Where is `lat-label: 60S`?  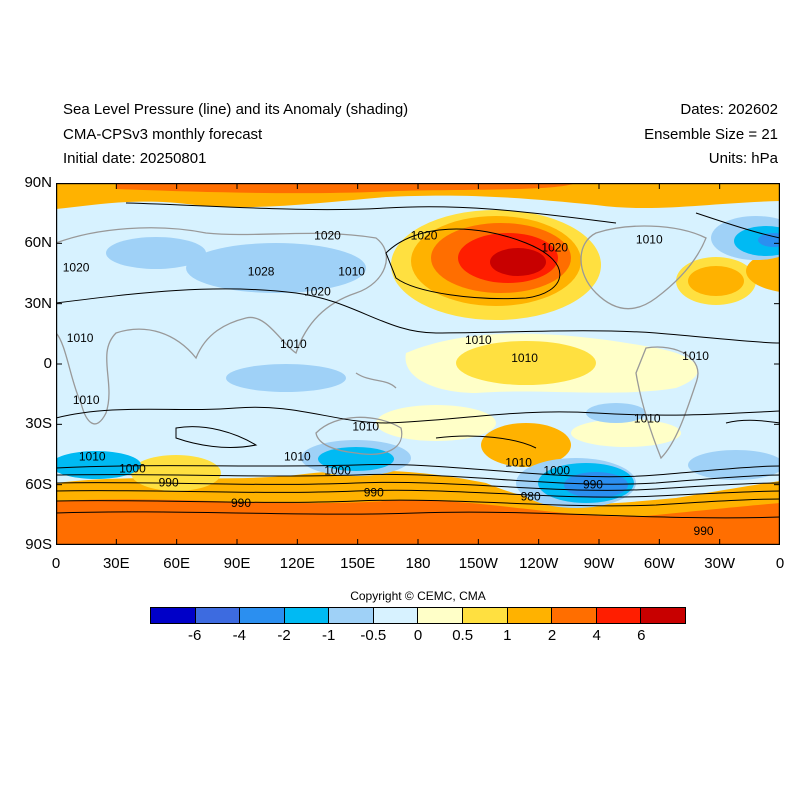
lat-label: 60S is located at coordinates (38, 484).